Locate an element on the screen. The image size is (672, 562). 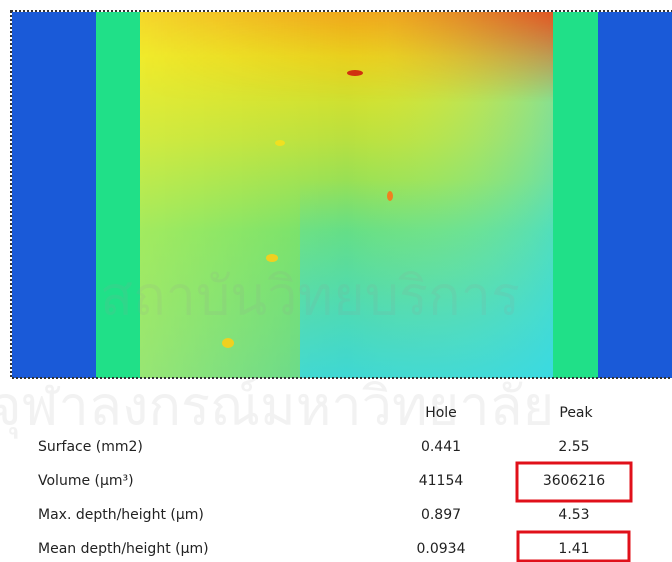
column-header: Peak is located at coordinates (576, 413).